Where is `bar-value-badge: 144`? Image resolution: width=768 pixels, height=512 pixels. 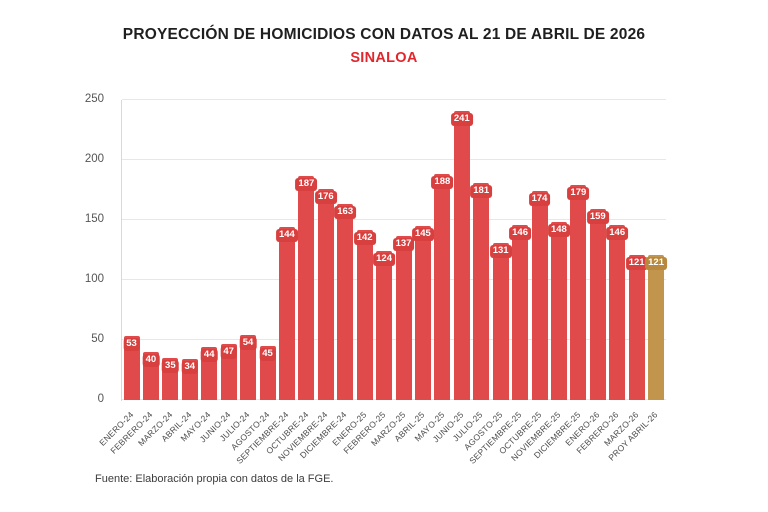
bar-value-badge: 144 is located at coordinates (286, 236).